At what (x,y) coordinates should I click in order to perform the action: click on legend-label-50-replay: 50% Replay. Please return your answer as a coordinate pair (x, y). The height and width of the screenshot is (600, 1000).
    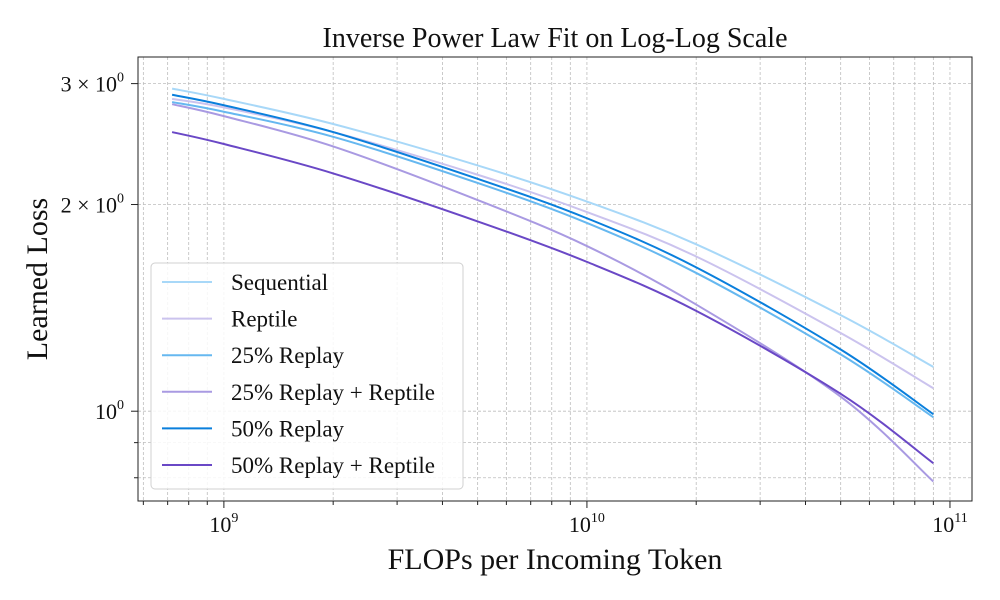
    Looking at the image, I should click on (288, 428).